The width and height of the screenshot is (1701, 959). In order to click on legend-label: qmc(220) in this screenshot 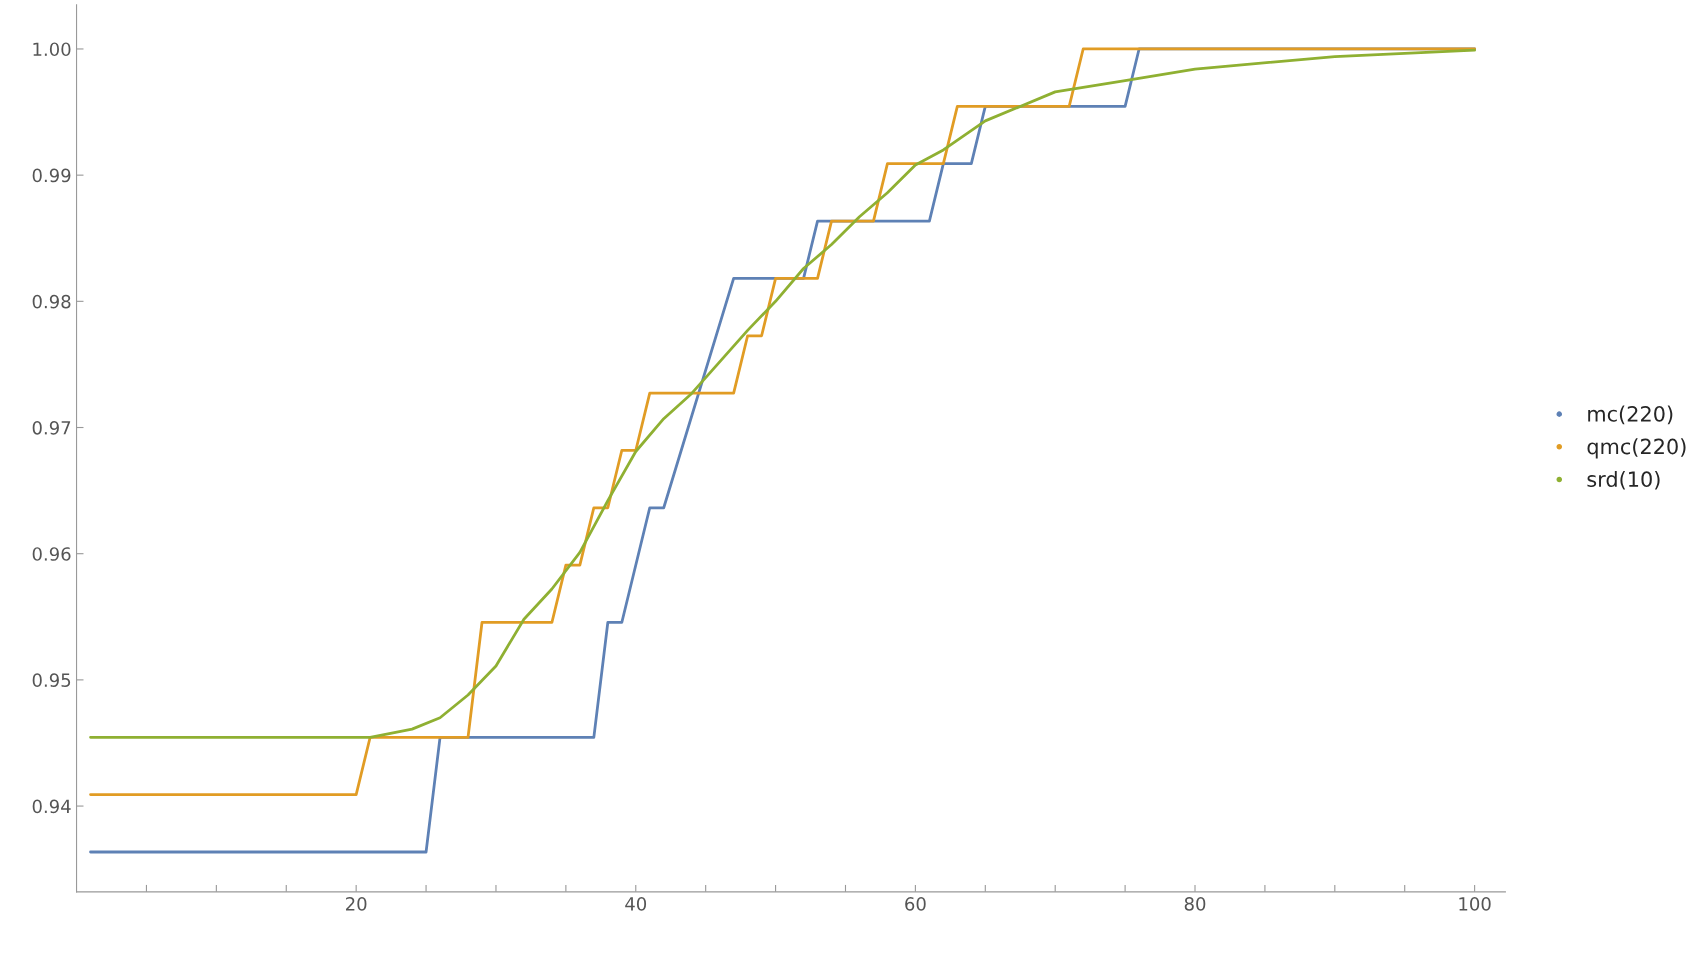, I will do `click(1636, 448)`.